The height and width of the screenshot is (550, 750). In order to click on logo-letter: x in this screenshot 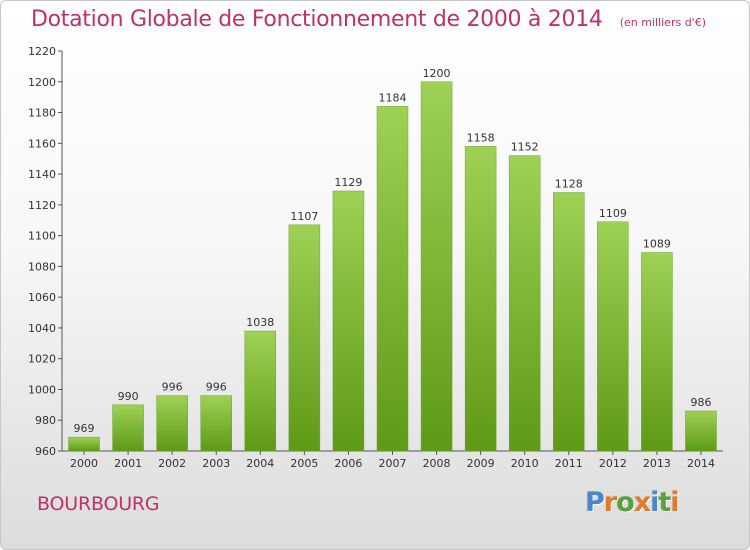, I will do `click(642, 502)`.